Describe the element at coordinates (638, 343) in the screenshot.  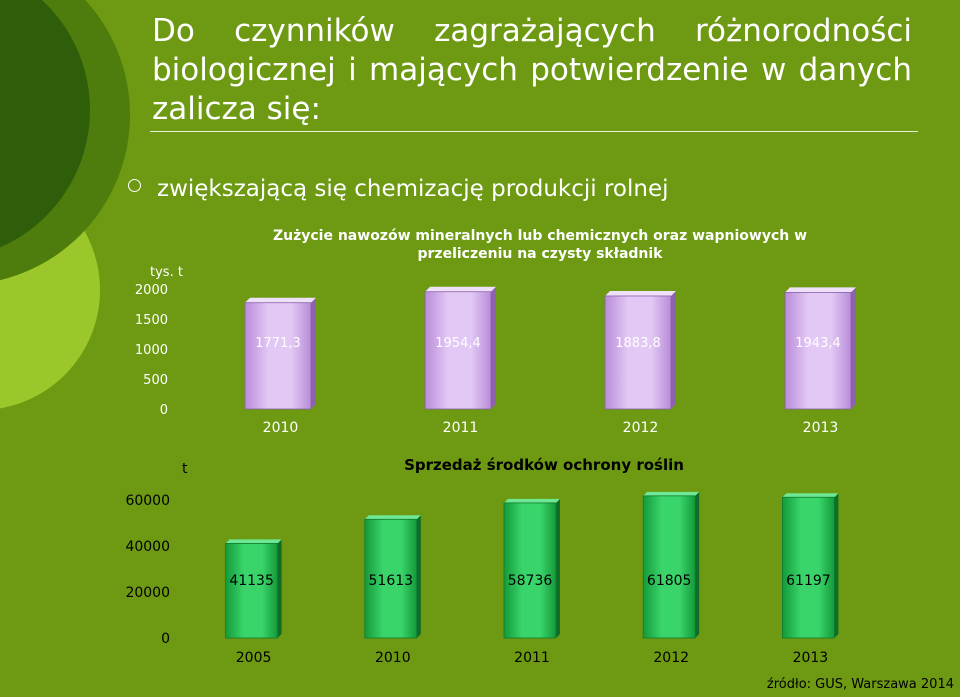
I see `fert-value-label: 1883,8` at that location.